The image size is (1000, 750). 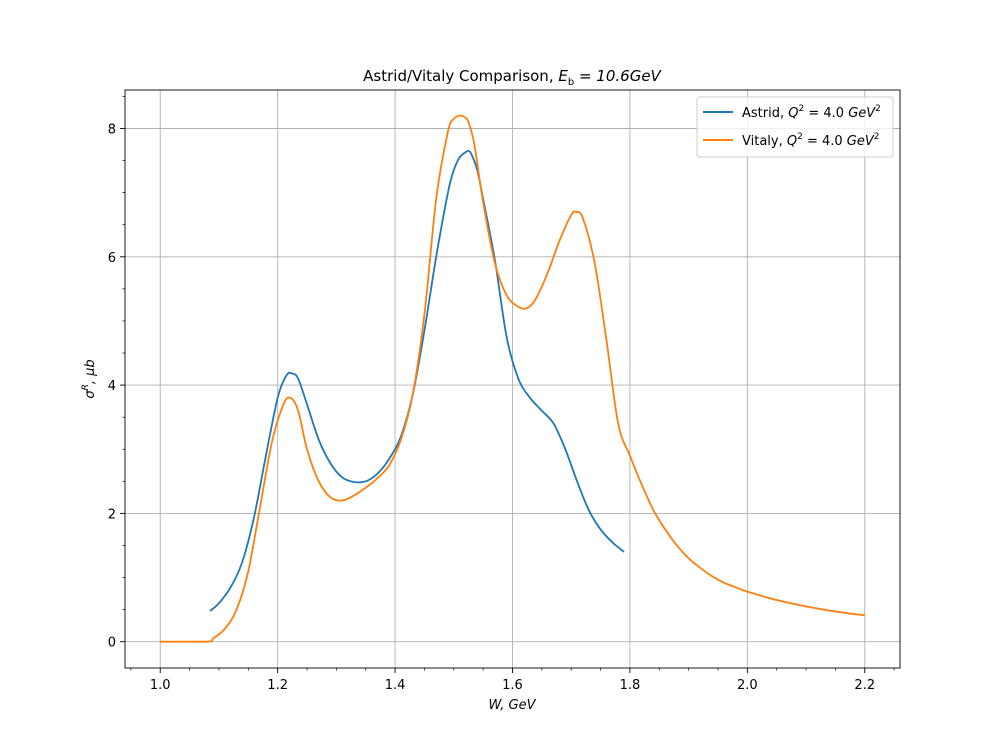 I want to click on x-tick-label: 1.2, so click(x=277, y=685).